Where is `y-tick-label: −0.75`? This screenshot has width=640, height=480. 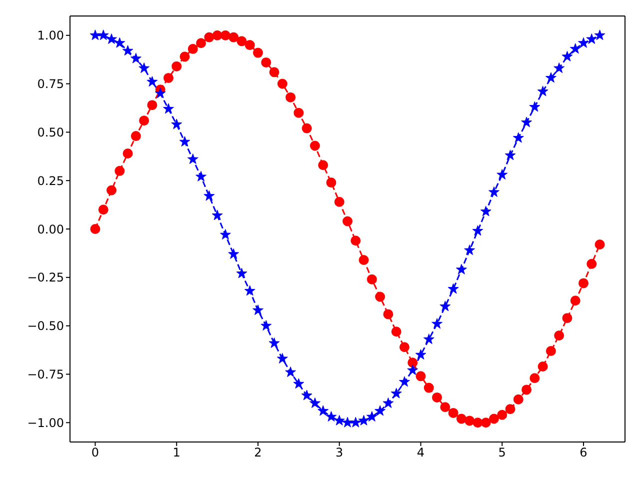 y-tick-label: −0.75 is located at coordinates (45, 374).